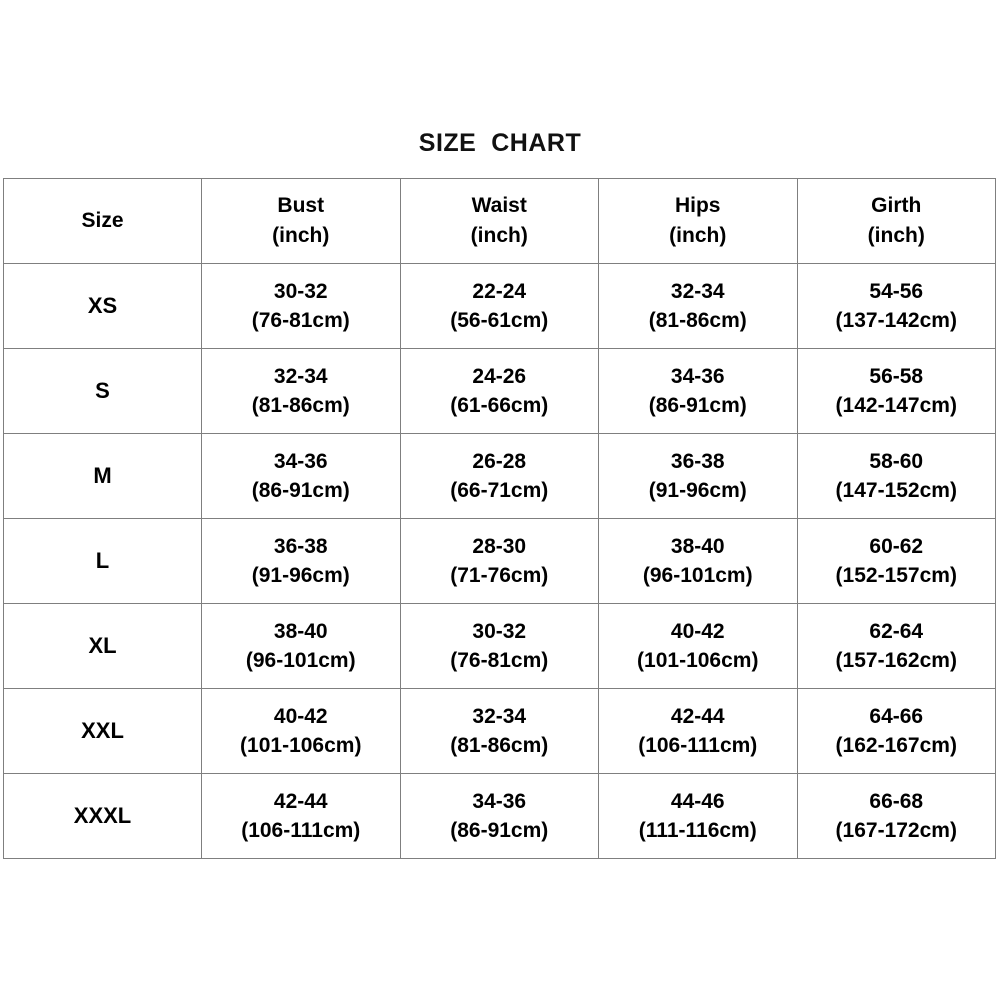 Image resolution: width=1000 pixels, height=1000 pixels. What do you see at coordinates (896, 830) in the screenshot?
I see `girth-cm: (167-172cm)` at bounding box center [896, 830].